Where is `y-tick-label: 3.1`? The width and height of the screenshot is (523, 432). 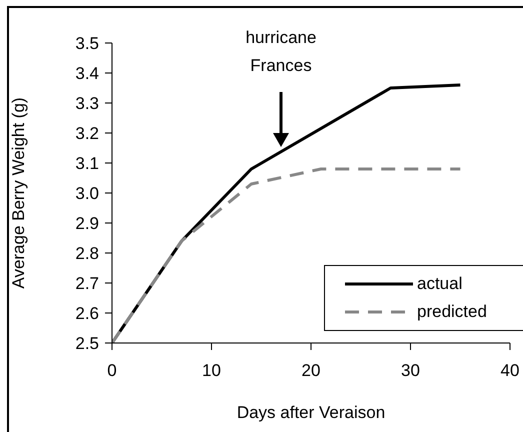
y-tick-label: 3.1 is located at coordinates (87, 164).